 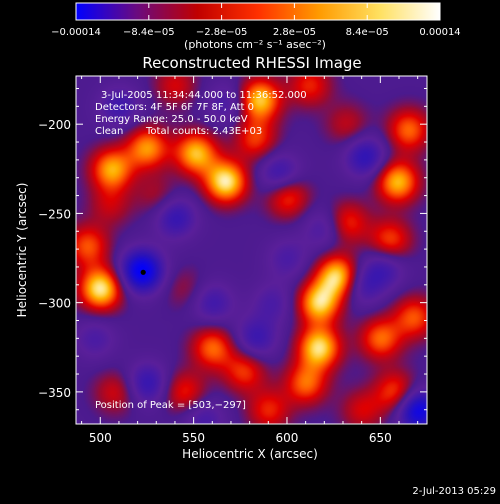 I want to click on y-axis-tick-labels: −200 −250 −300 −350, so click(x=54, y=259).